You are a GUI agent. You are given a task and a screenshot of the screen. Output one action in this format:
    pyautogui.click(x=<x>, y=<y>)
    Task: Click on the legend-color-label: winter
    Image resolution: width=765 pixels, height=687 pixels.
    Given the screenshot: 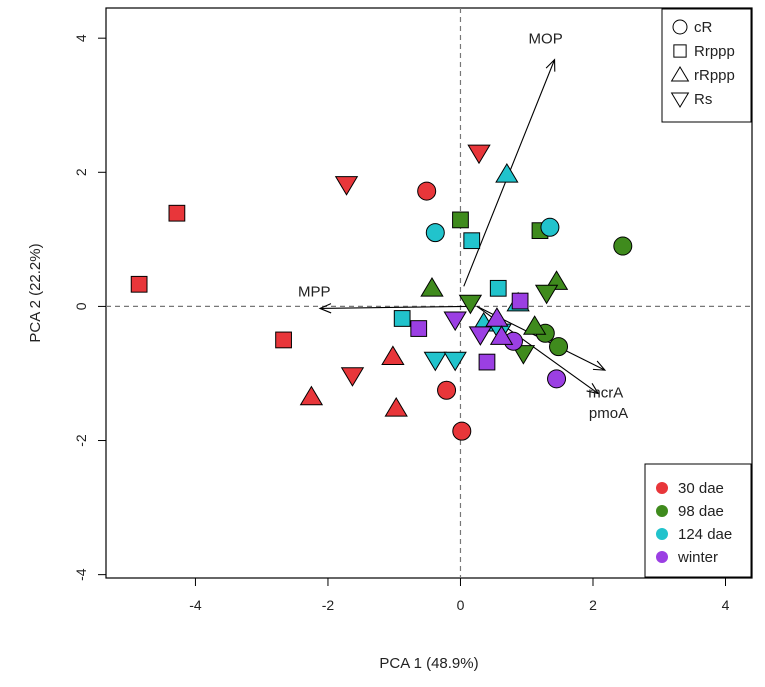 What is the action you would take?
    pyautogui.click(x=697, y=557)
    